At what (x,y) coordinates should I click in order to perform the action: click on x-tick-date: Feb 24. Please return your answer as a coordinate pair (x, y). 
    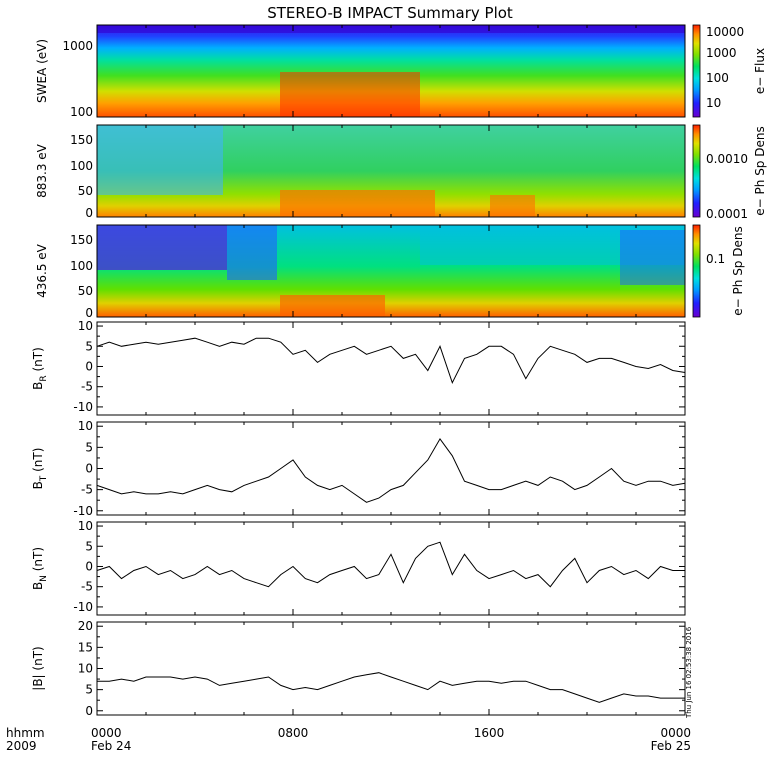
    Looking at the image, I should click on (111, 746).